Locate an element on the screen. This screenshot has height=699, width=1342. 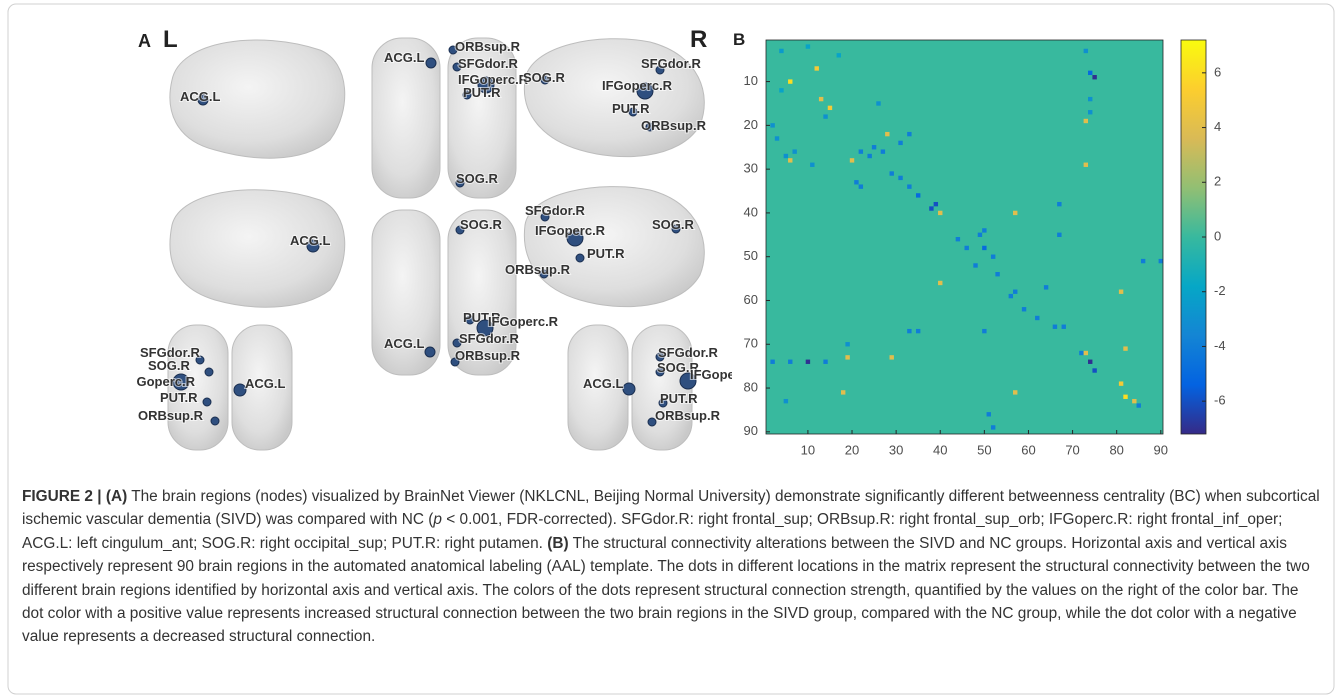
side-label: L is located at coordinates (170, 39).